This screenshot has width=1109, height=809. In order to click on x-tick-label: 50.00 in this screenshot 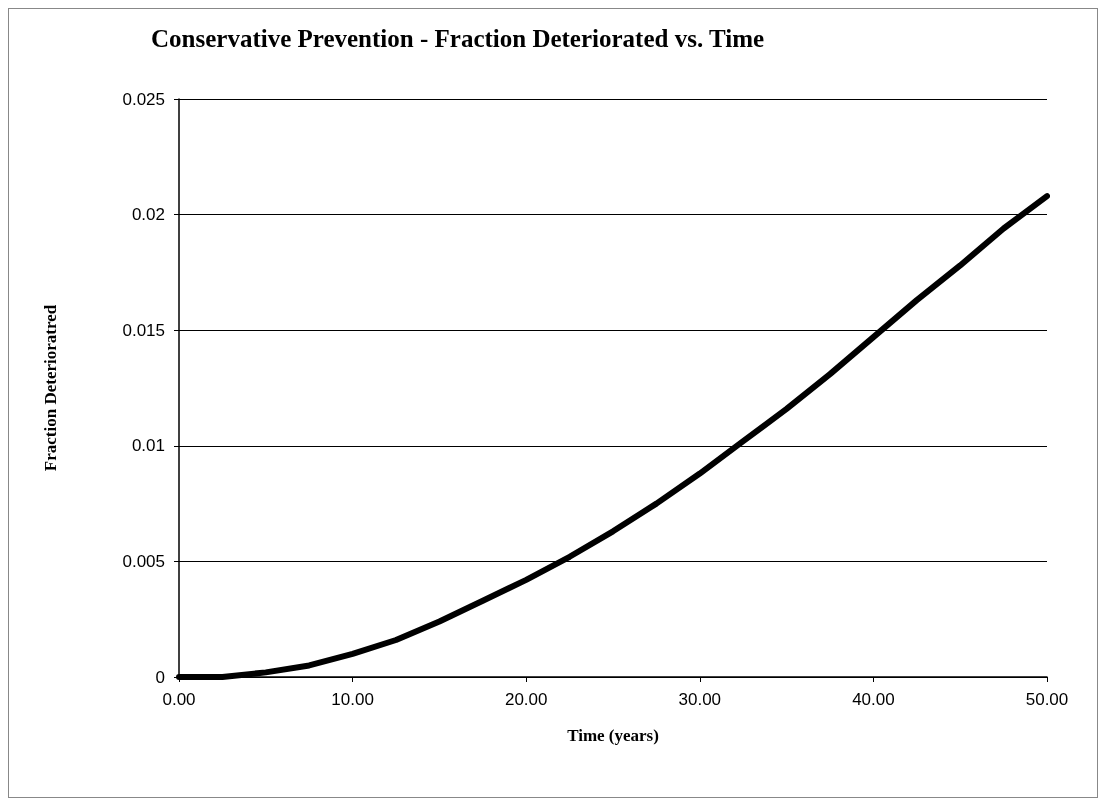, I will do `click(1047, 699)`.